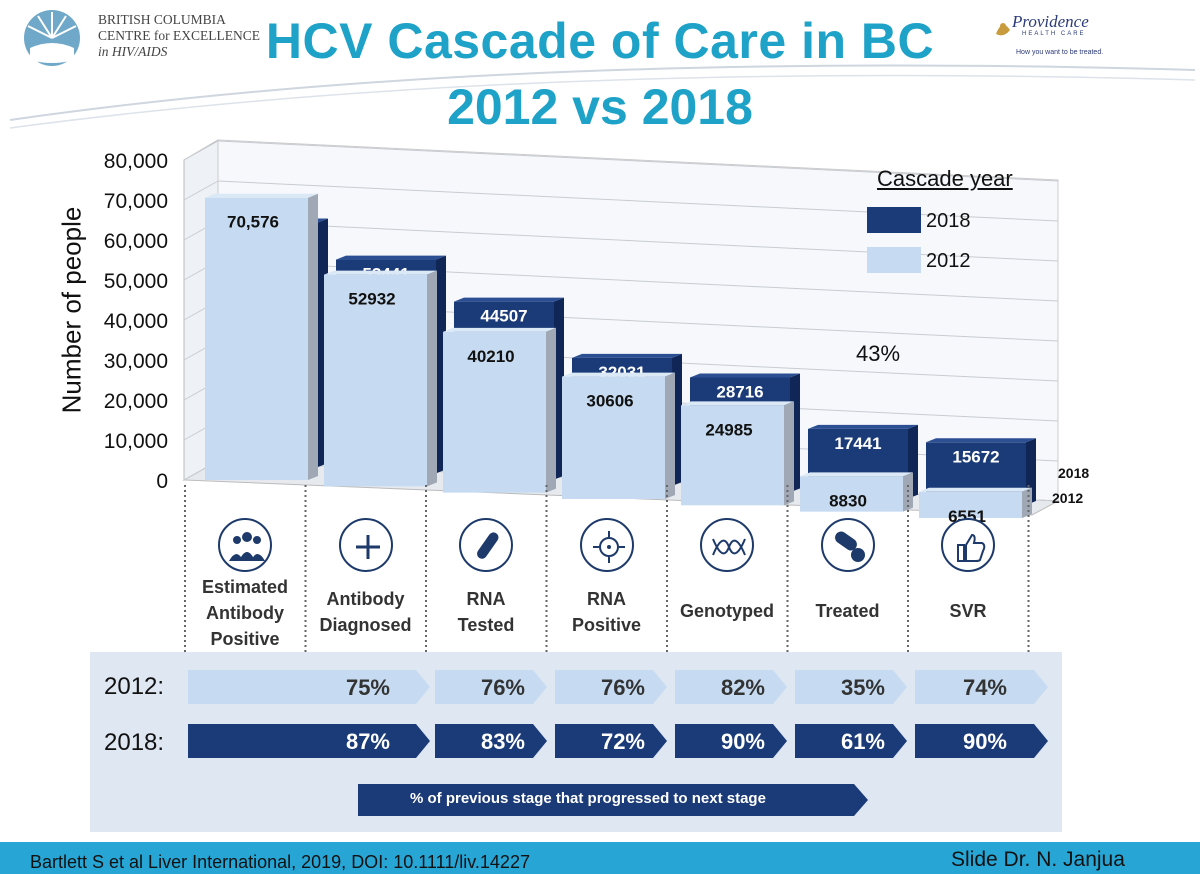 The height and width of the screenshot is (874, 1200). I want to click on stage-label-line: Tested, so click(486, 625).